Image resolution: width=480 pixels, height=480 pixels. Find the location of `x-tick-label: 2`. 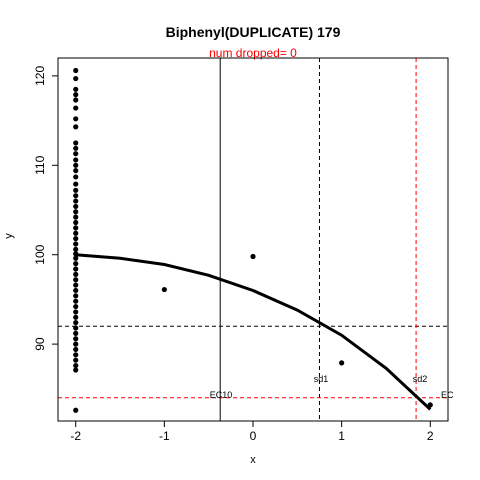

x-tick-label: 2 is located at coordinates (430, 436).